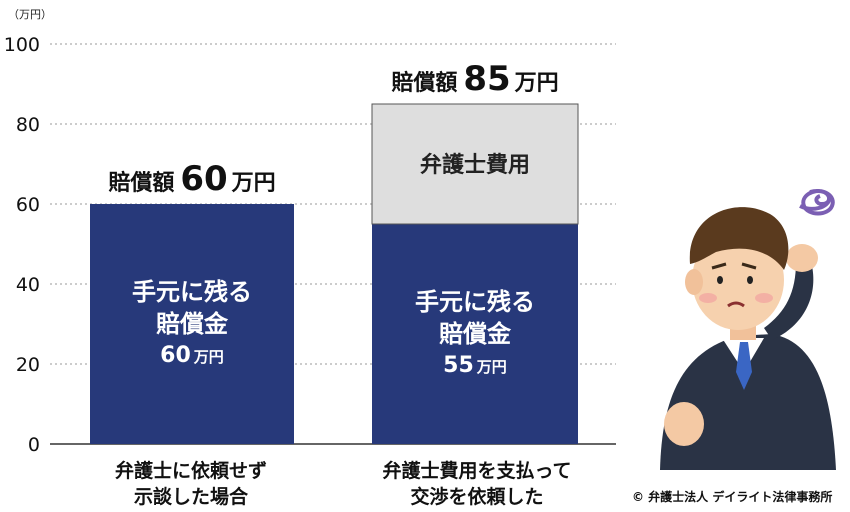 This screenshot has height=512, width=850. What do you see at coordinates (30, 14) in the screenshot?
I see `y-axis-unit: （万円）` at bounding box center [30, 14].